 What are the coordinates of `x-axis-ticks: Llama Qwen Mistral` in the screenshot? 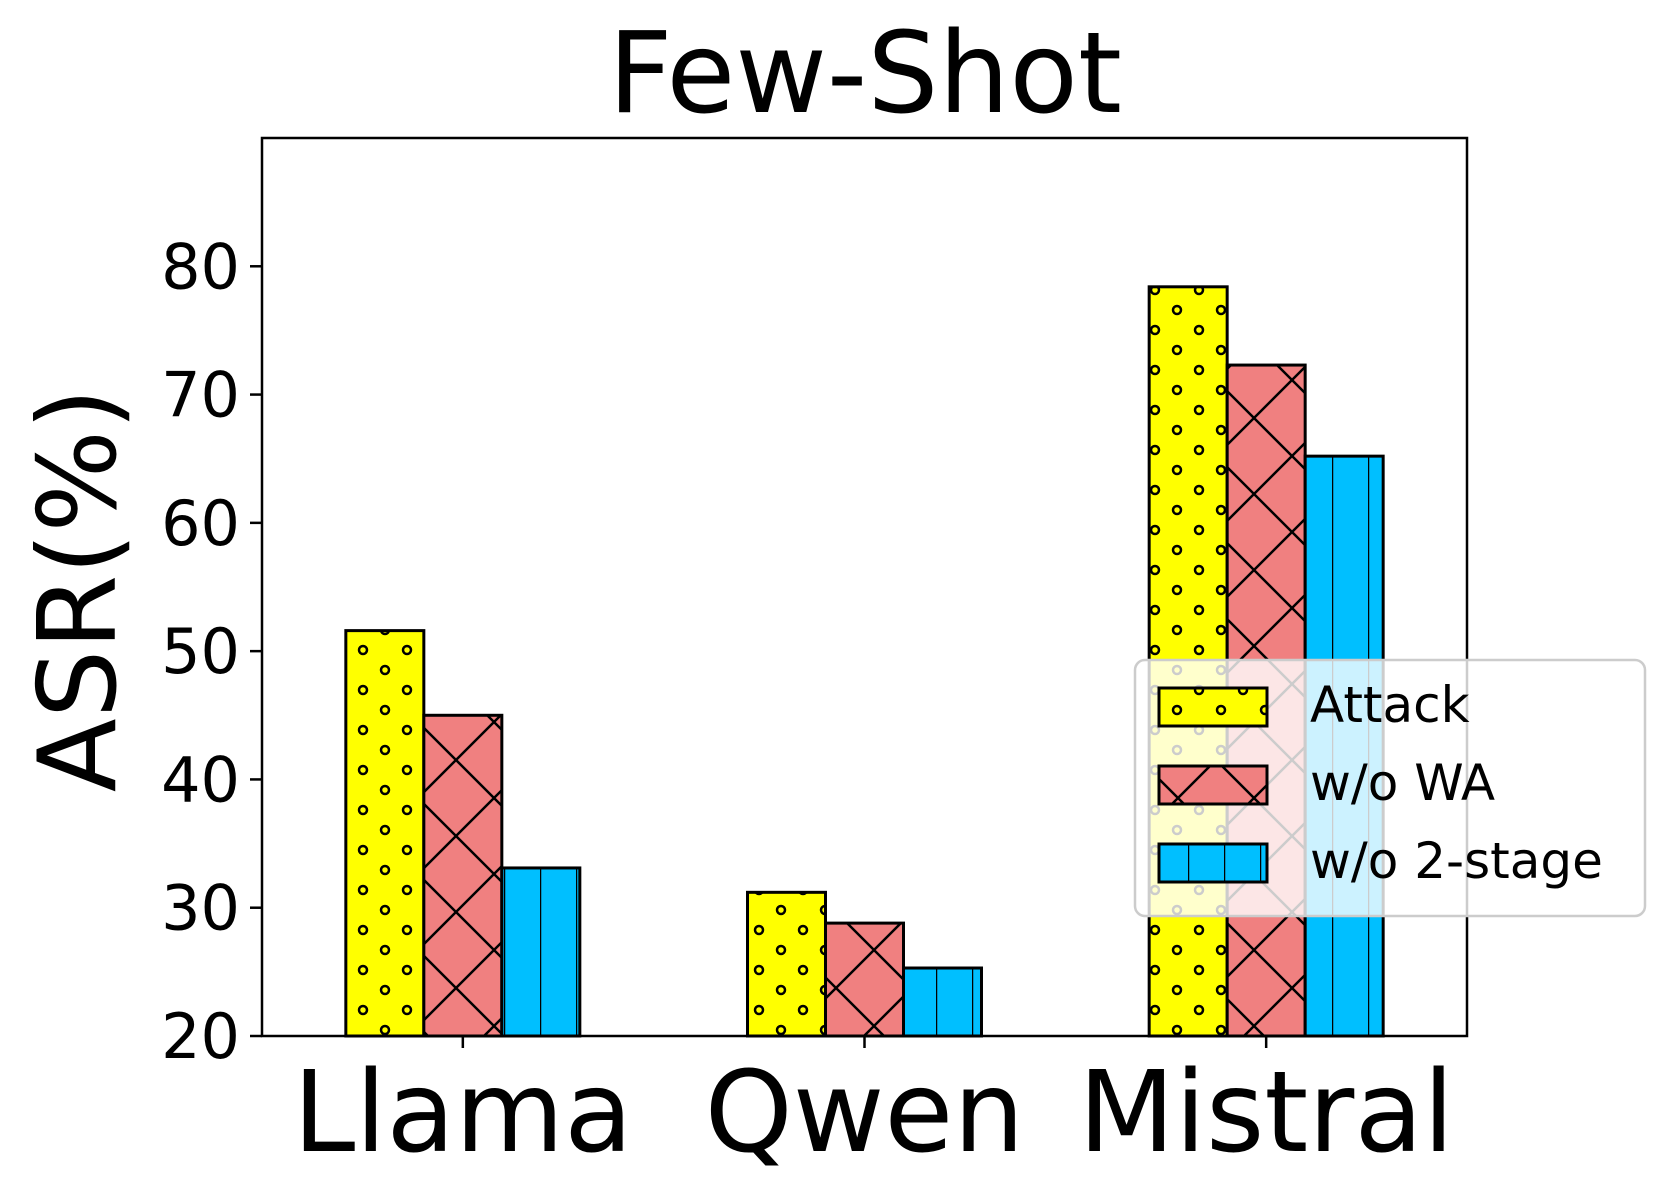 It's located at (873, 1107).